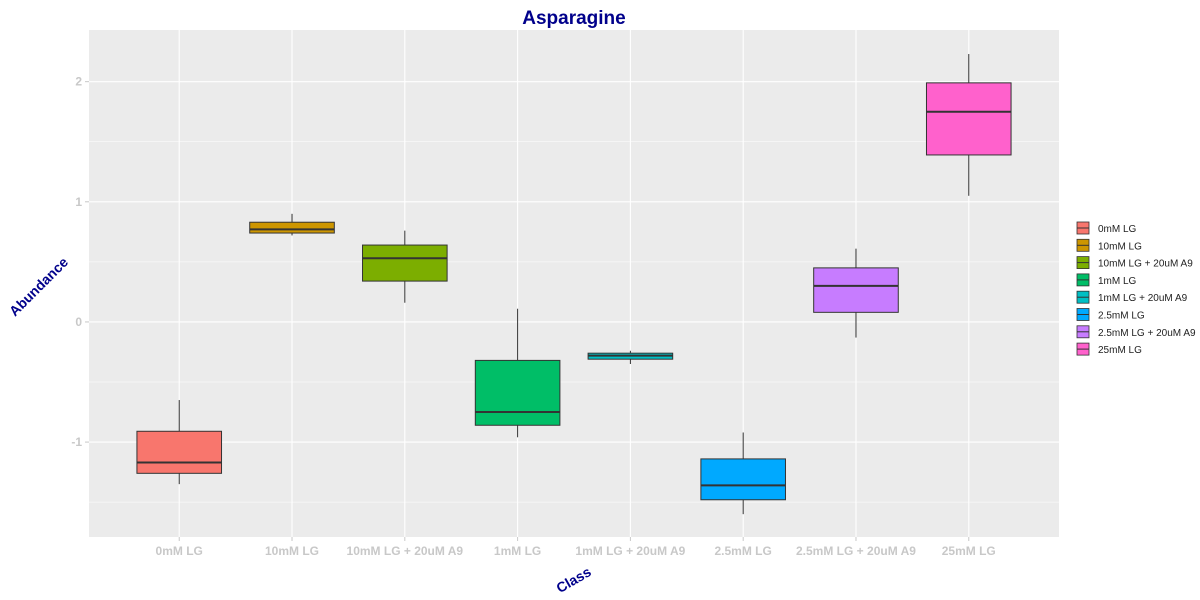 Image resolution: width=1200 pixels, height=600 pixels. What do you see at coordinates (630, 551) in the screenshot?
I see `x-tick-label: 1mM LG + 20uM A9` at bounding box center [630, 551].